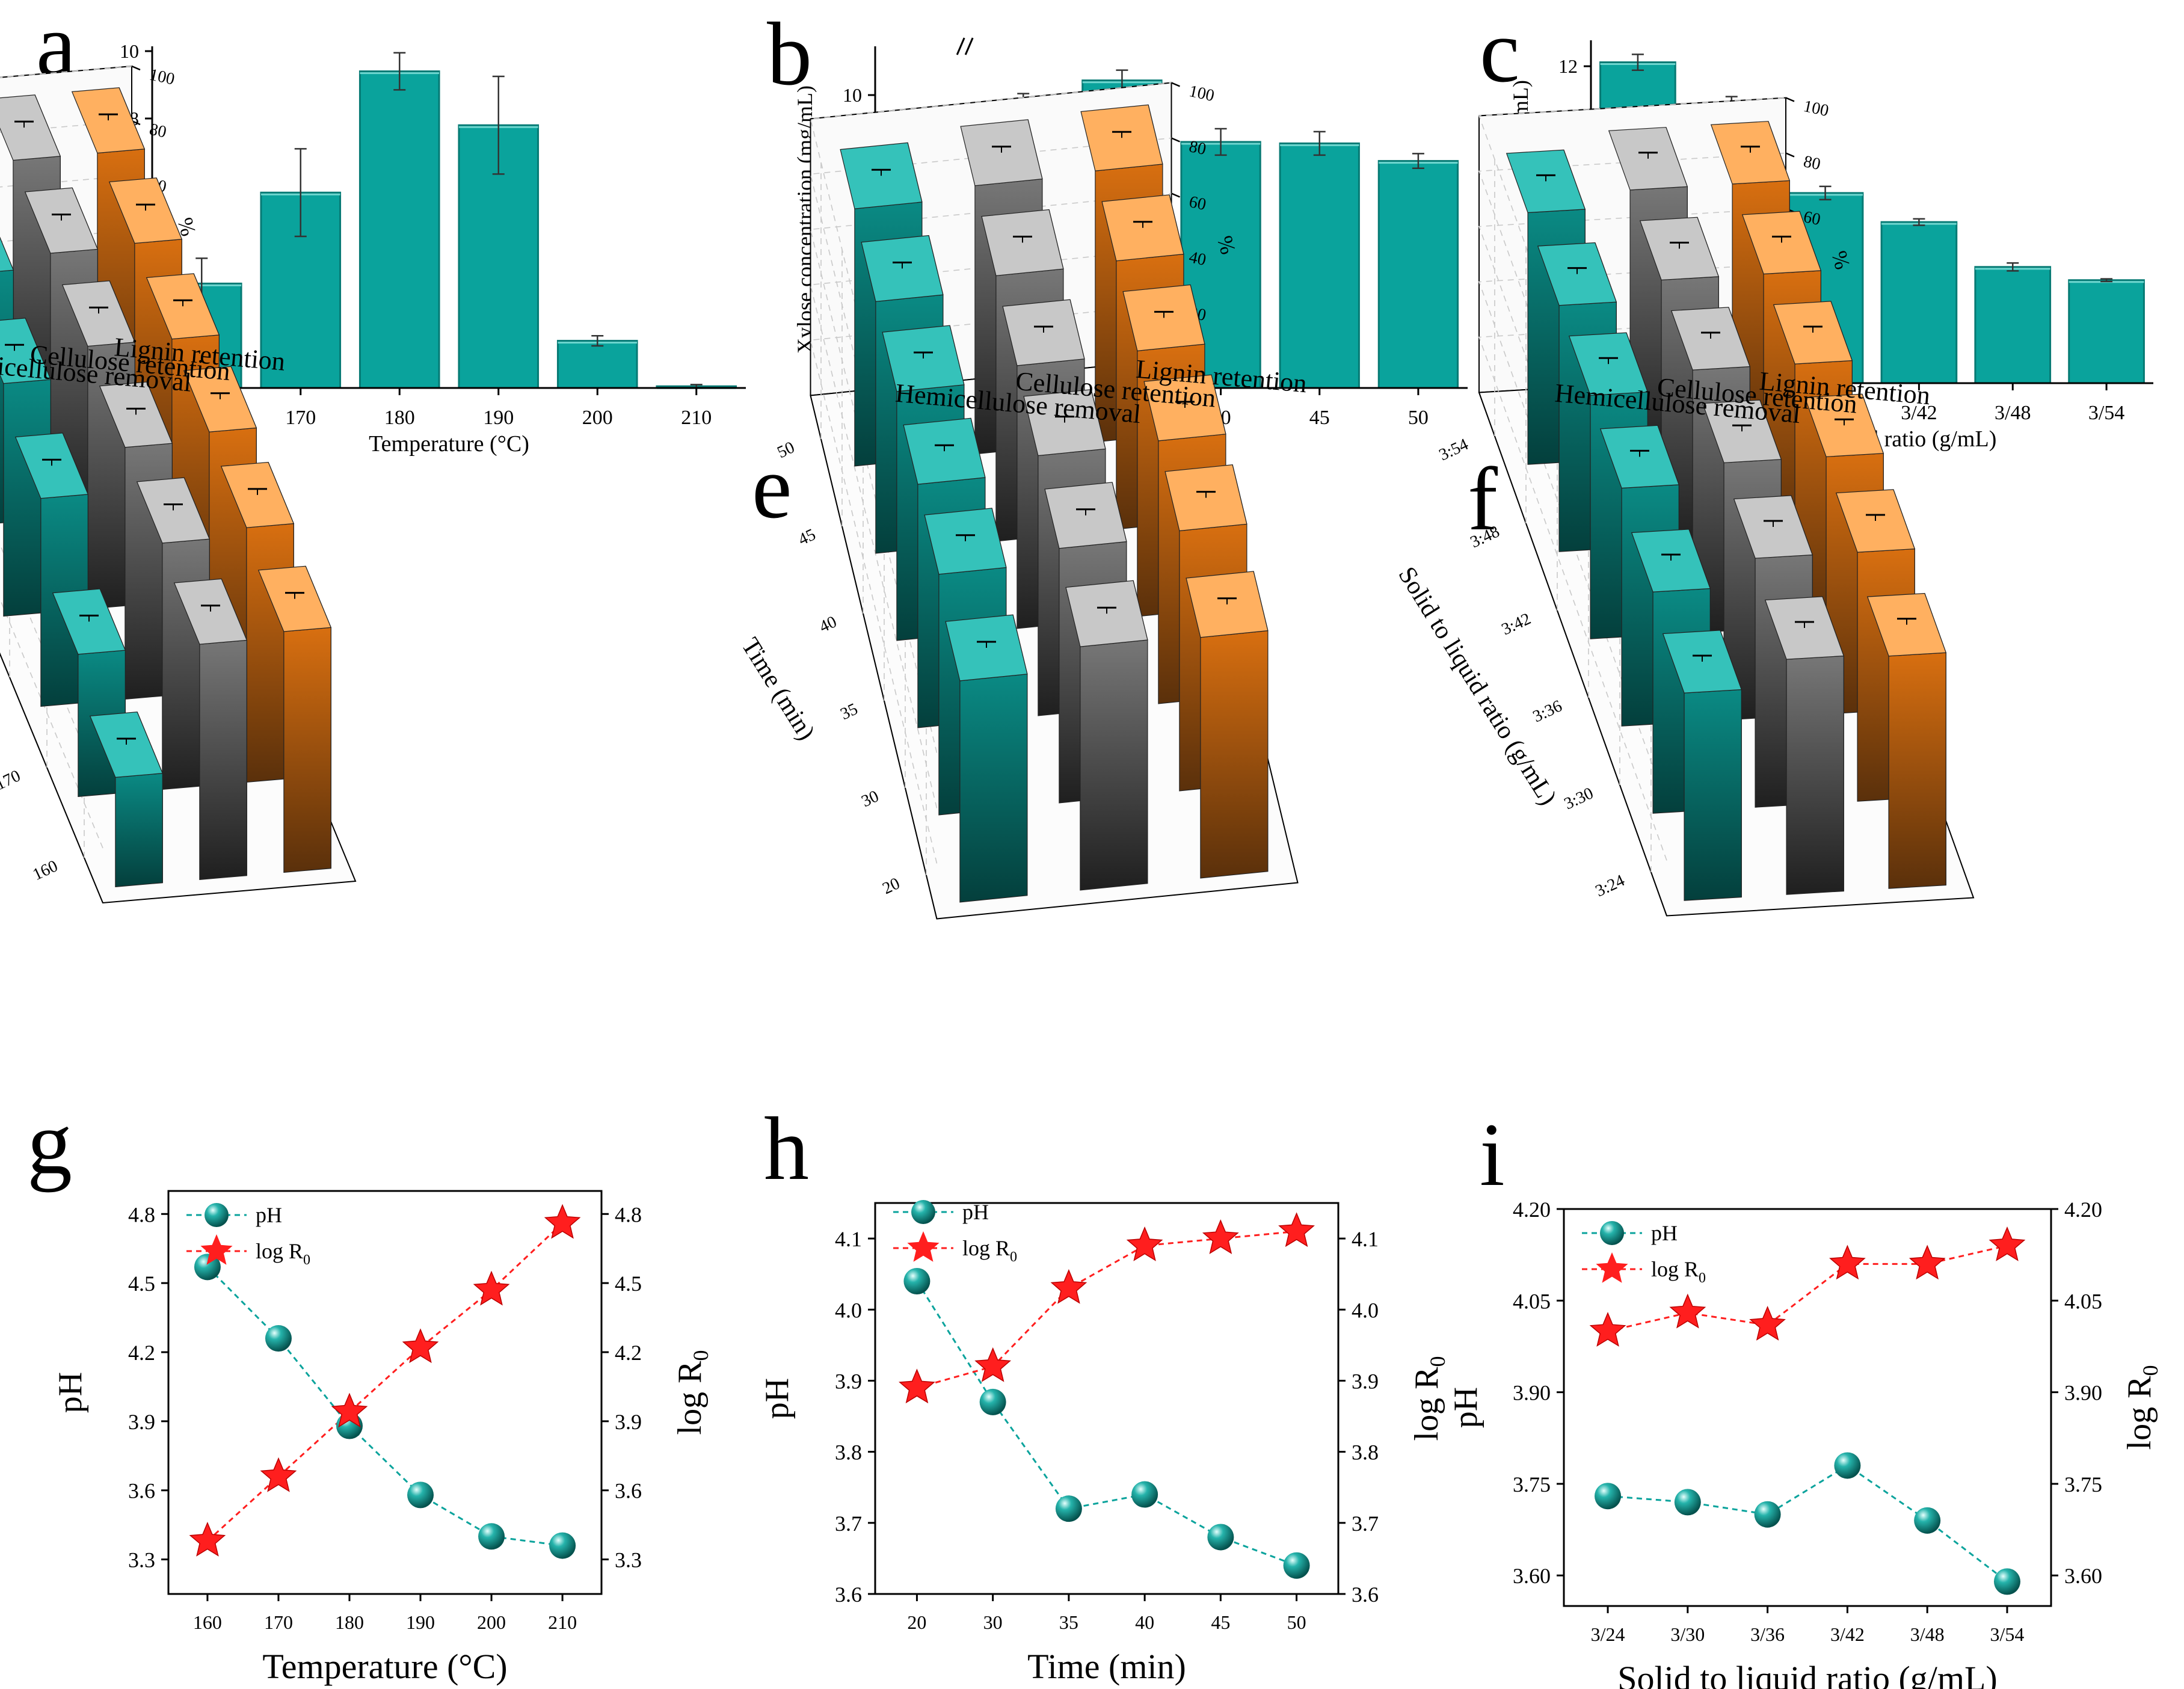  Describe the element at coordinates (2007, 1634) in the screenshot. I see `x-tick-label: 3/54` at that location.